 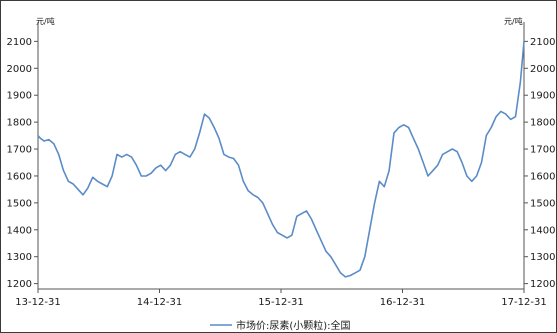 I want to click on x-tick-label: 16-12-31, so click(x=402, y=302).